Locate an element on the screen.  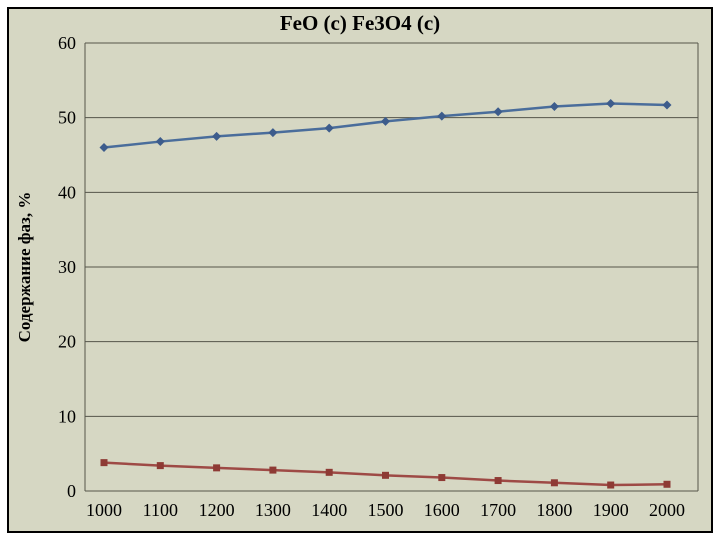
x-tick-label: 1000 is located at coordinates (104, 510).